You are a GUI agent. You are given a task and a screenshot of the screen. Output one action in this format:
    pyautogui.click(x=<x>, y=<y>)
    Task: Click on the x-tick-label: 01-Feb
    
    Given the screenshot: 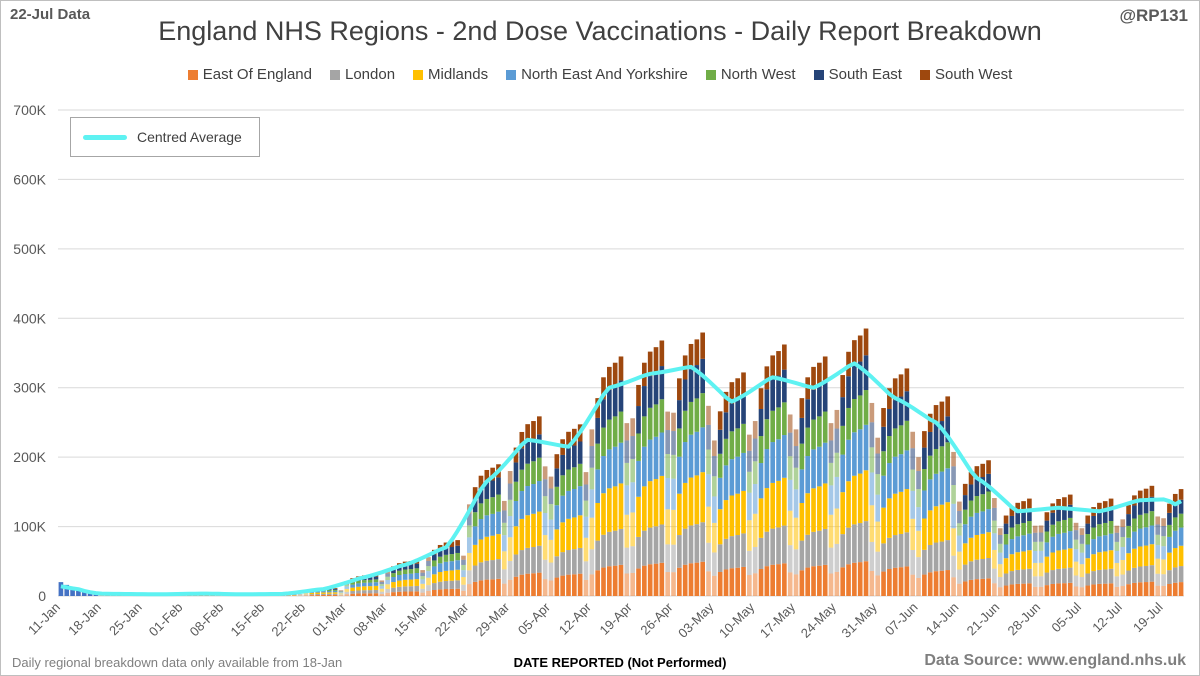 What is the action you would take?
    pyautogui.click(x=166, y=620)
    